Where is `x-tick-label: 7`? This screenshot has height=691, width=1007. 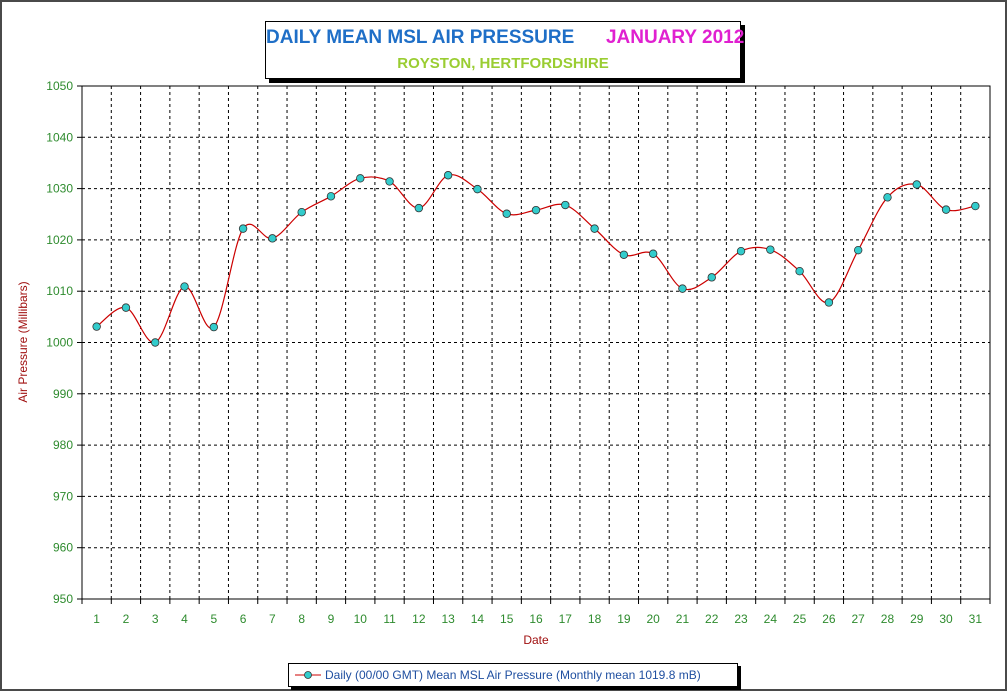
x-tick-label: 7 is located at coordinates (272, 619).